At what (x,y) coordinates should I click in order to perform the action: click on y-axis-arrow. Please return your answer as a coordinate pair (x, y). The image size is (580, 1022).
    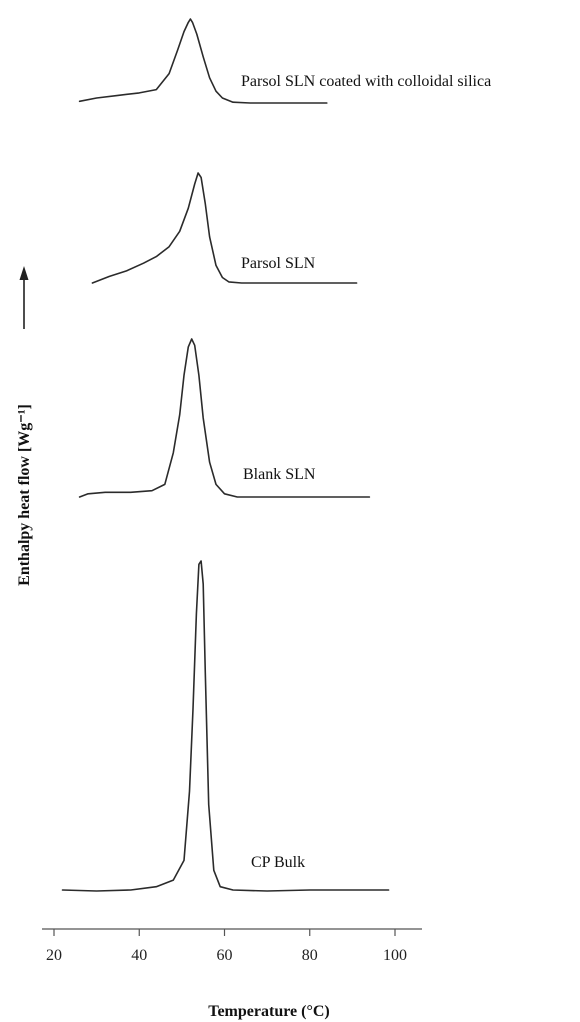
    Looking at the image, I should click on (24, 297).